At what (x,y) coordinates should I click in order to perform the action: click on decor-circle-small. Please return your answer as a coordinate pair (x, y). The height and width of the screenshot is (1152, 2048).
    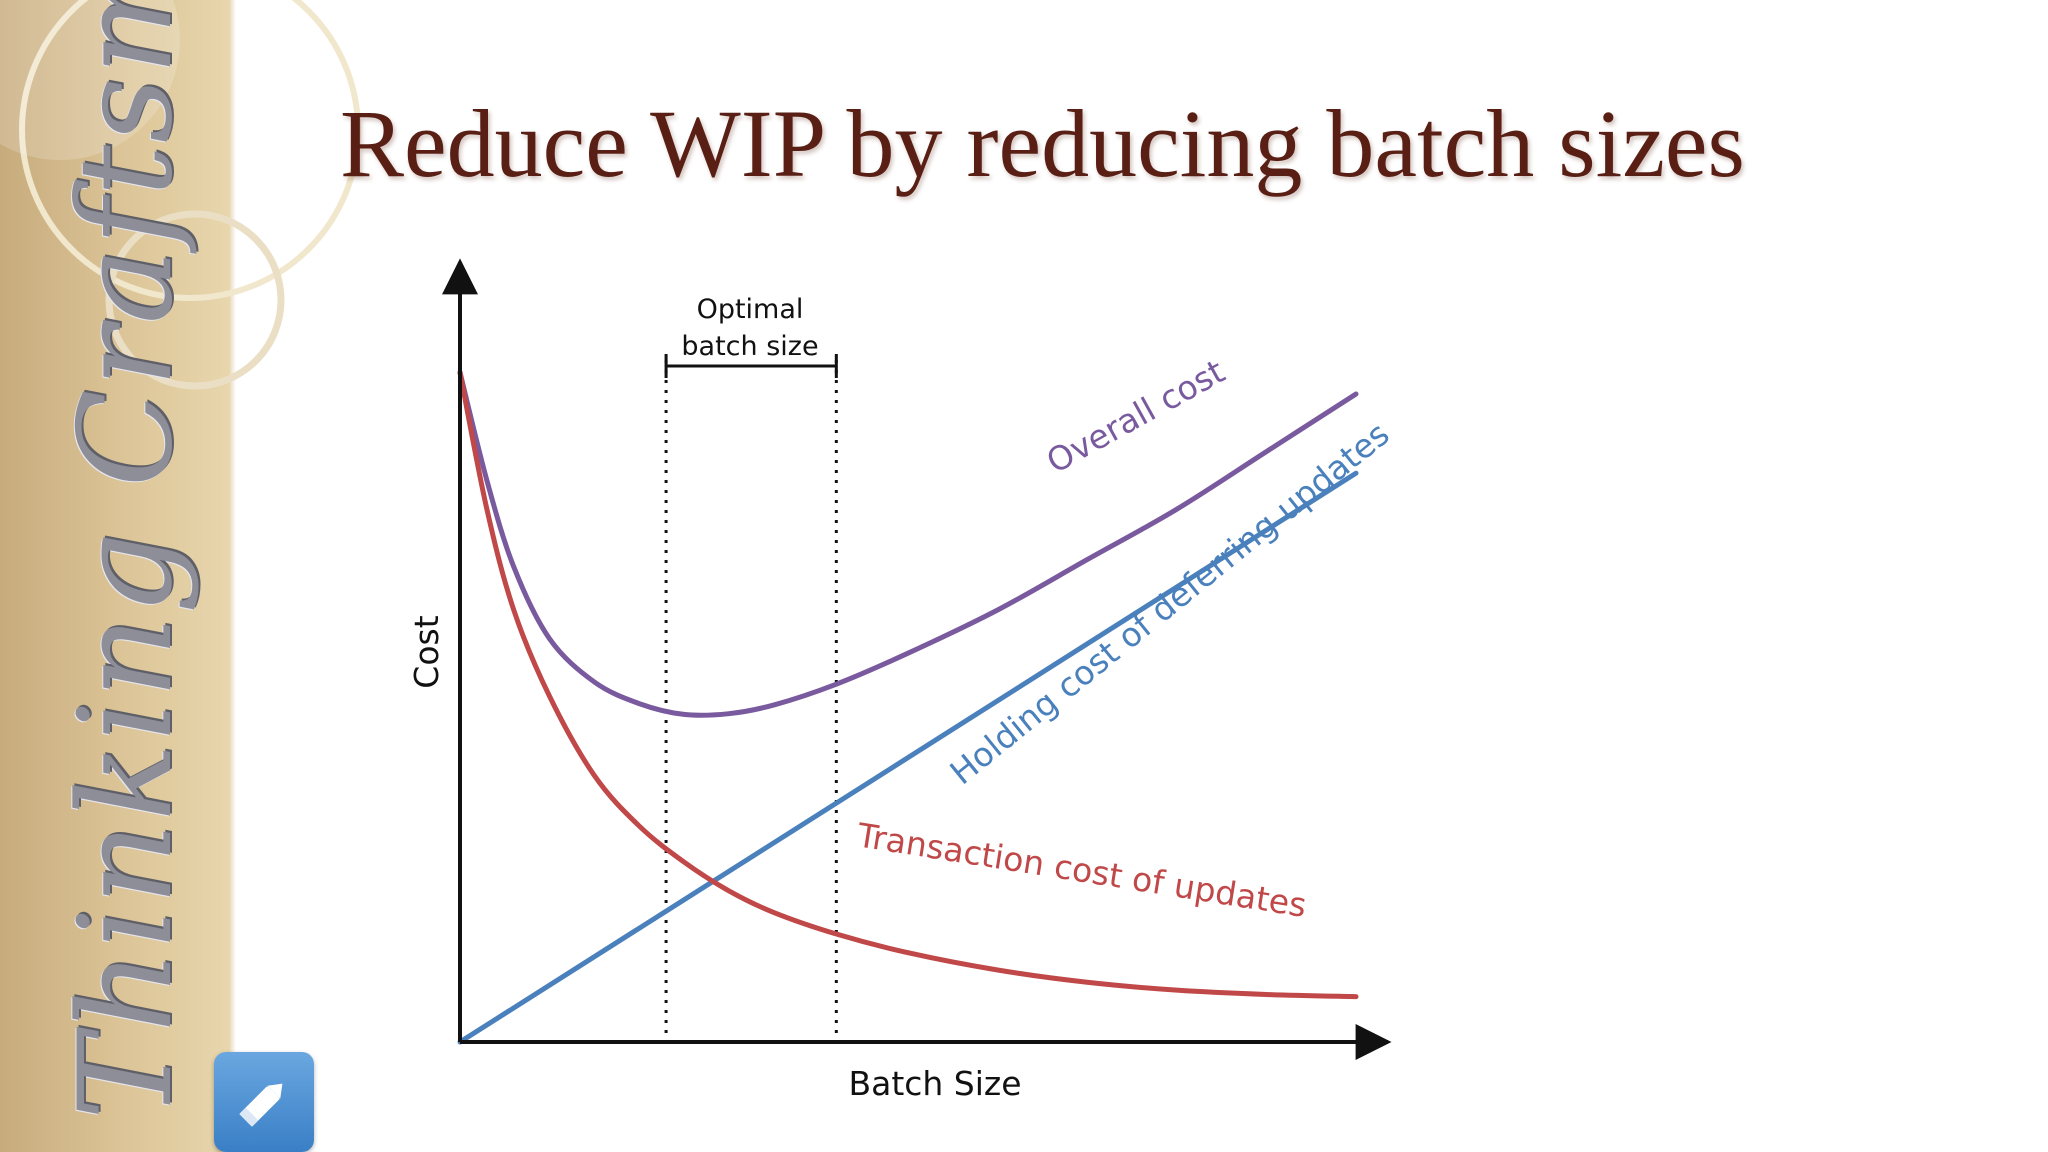
    Looking at the image, I should click on (195, 300).